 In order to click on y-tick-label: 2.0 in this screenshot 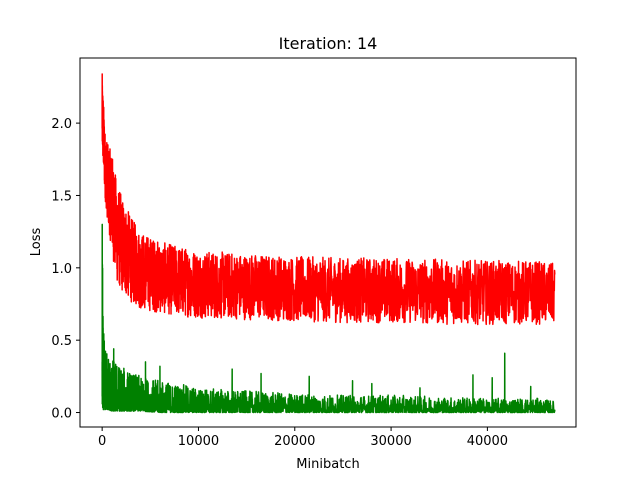, I will do `click(61, 124)`.